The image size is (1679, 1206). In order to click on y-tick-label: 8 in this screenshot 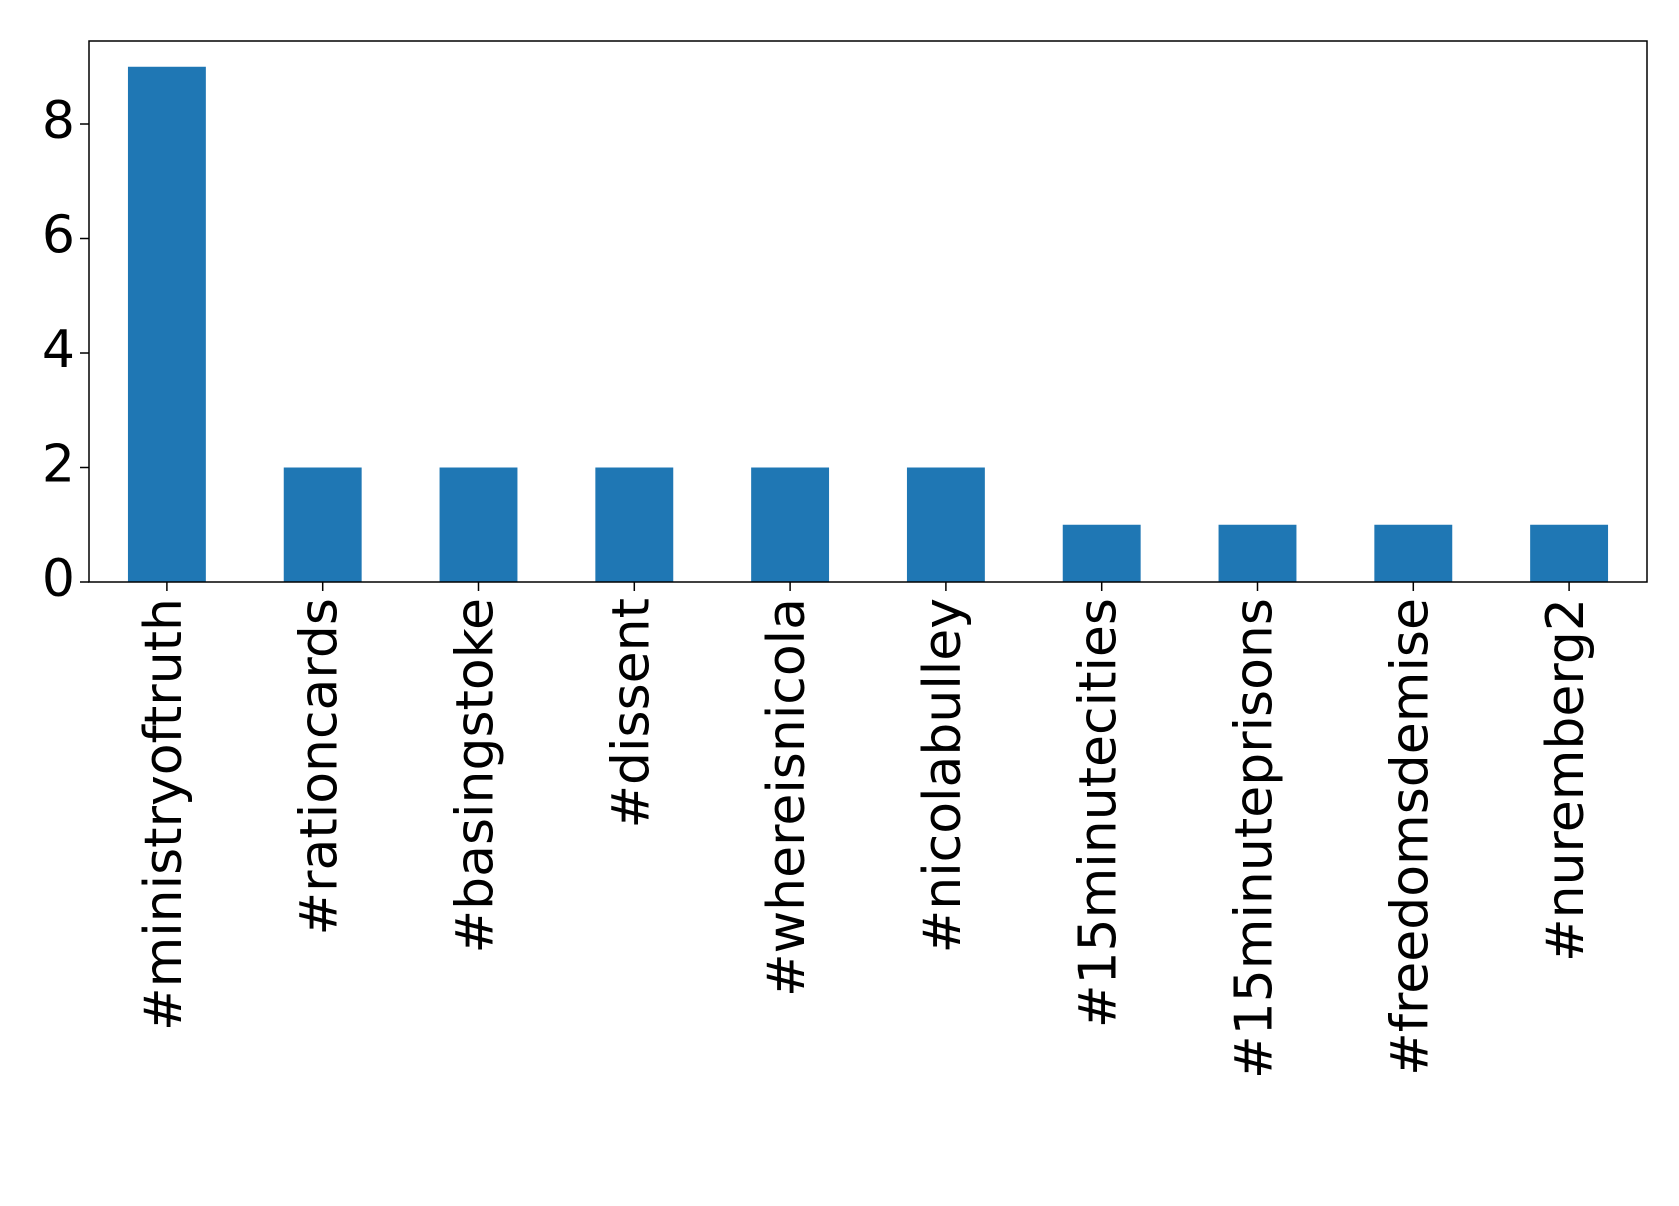, I will do `click(58, 121)`.